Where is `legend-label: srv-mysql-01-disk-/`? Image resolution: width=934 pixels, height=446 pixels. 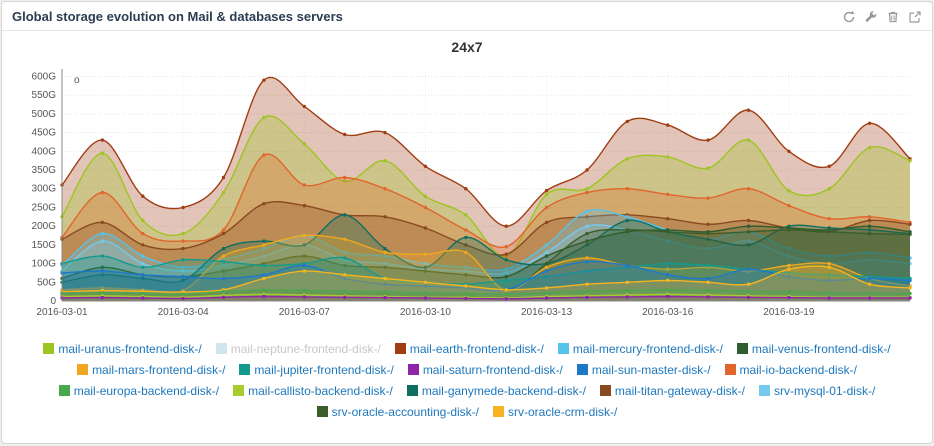 legend-label: srv-mysql-01-disk-/ is located at coordinates (824, 390).